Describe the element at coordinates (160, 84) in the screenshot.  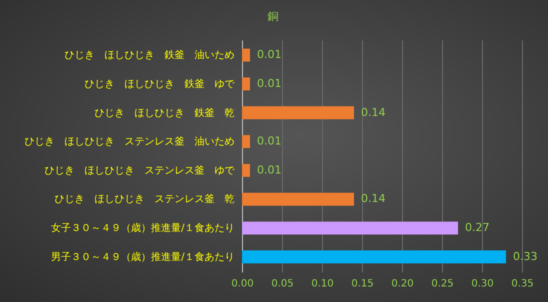
I see `y-tick-label: ひじき ほしひじき 鉄釜 ゆで` at that location.